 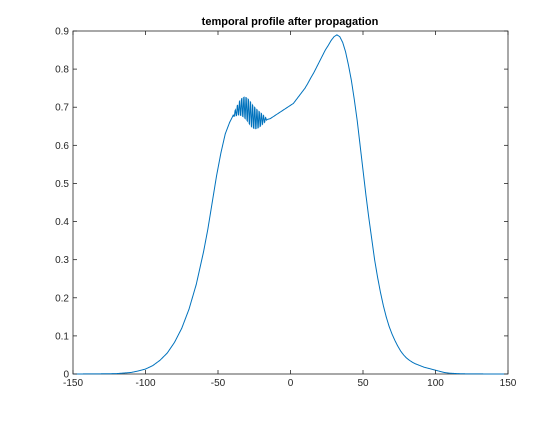 What do you see at coordinates (363, 383) in the screenshot?
I see `x-tick-label: 50` at bounding box center [363, 383].